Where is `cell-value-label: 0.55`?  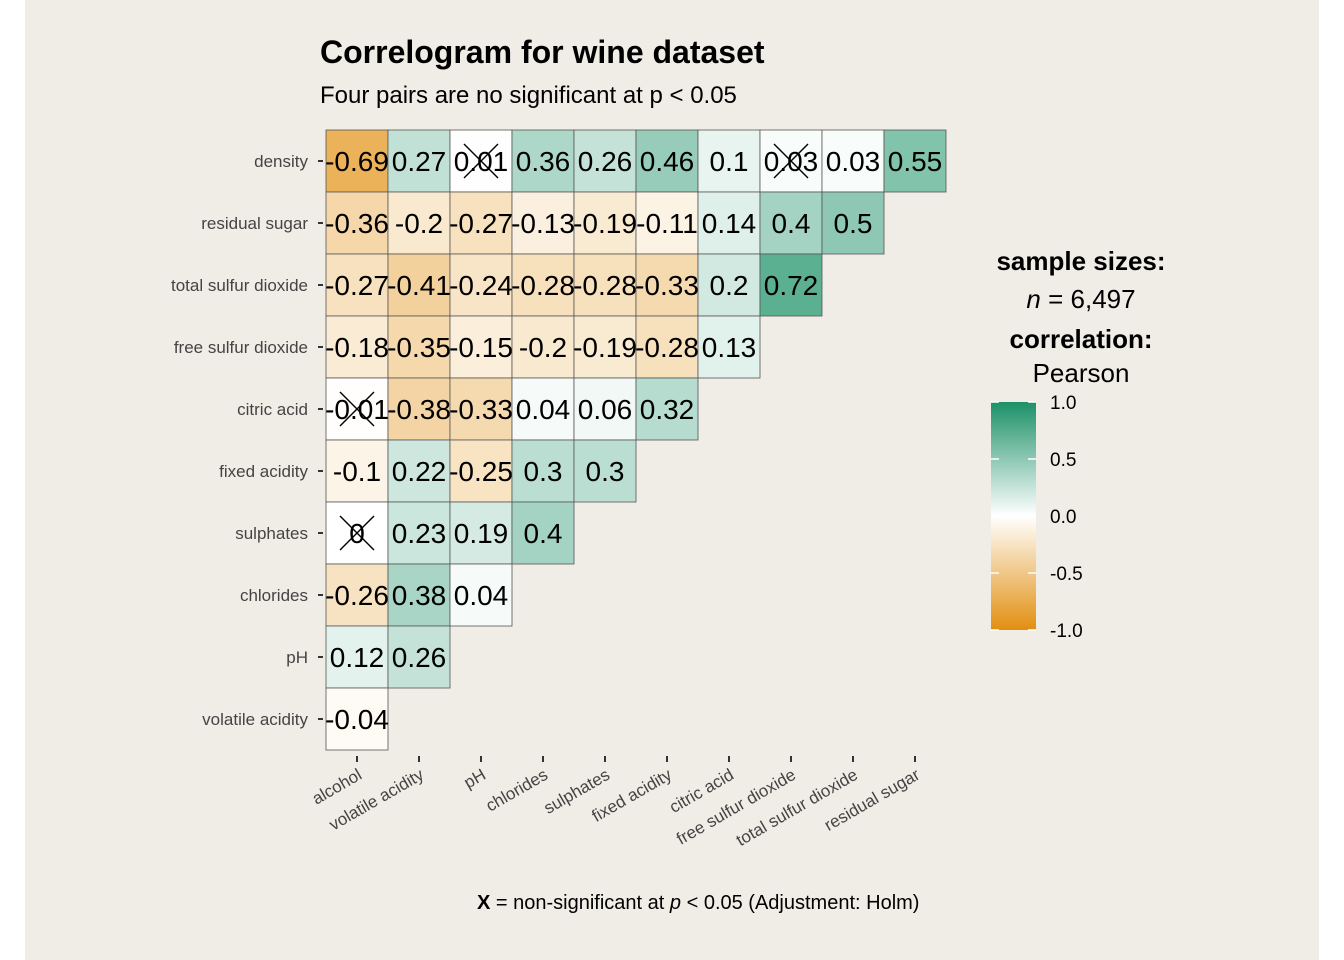
cell-value-label: 0.55 is located at coordinates (915, 161).